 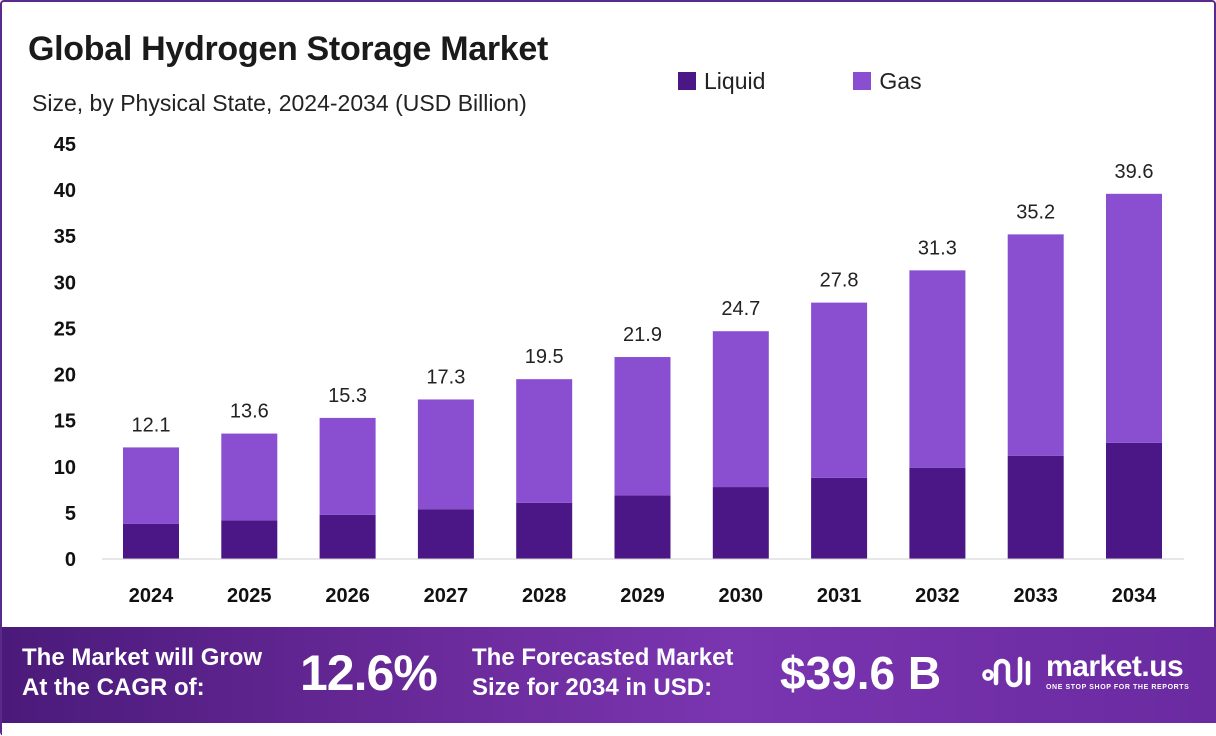 I want to click on y-tick-label: 45, so click(x=65, y=145).